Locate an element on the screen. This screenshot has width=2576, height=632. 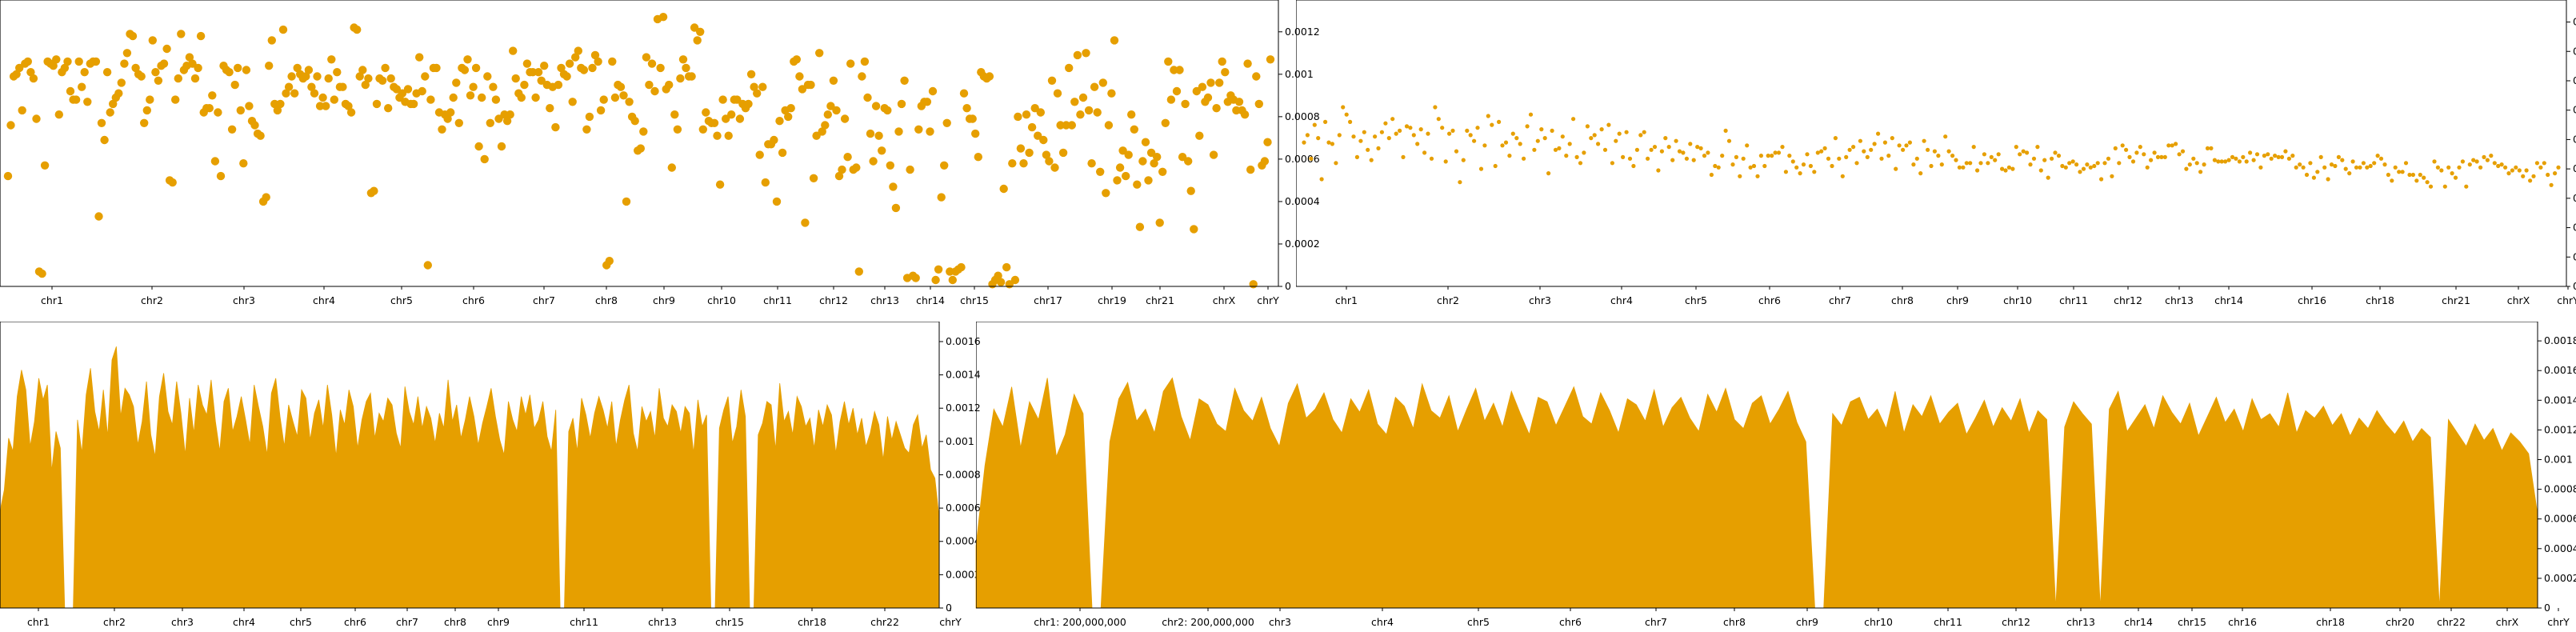
x-tick-label: chr22 is located at coordinates (884, 622).